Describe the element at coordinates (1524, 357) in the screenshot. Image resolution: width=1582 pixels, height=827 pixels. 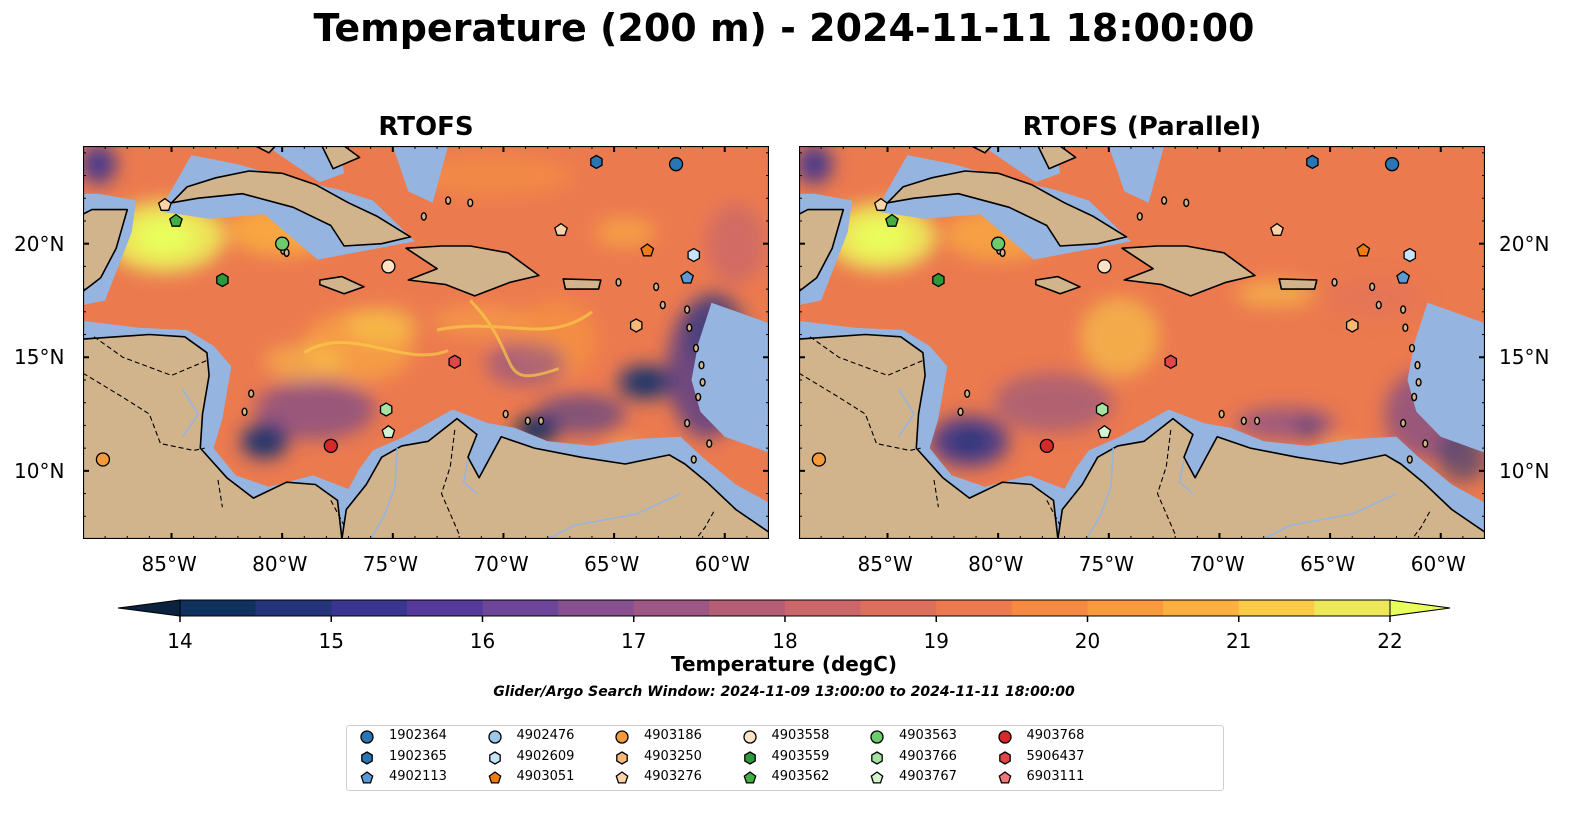
I see `lat-tick-label-right: 15°N` at that location.